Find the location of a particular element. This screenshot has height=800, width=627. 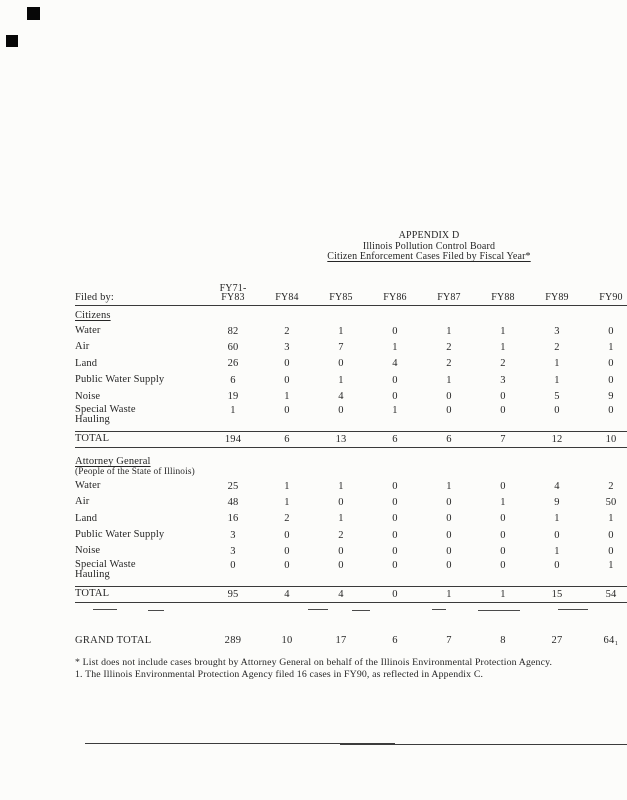

row-label: Special Waste Hauling is located at coordinates (105, 569).